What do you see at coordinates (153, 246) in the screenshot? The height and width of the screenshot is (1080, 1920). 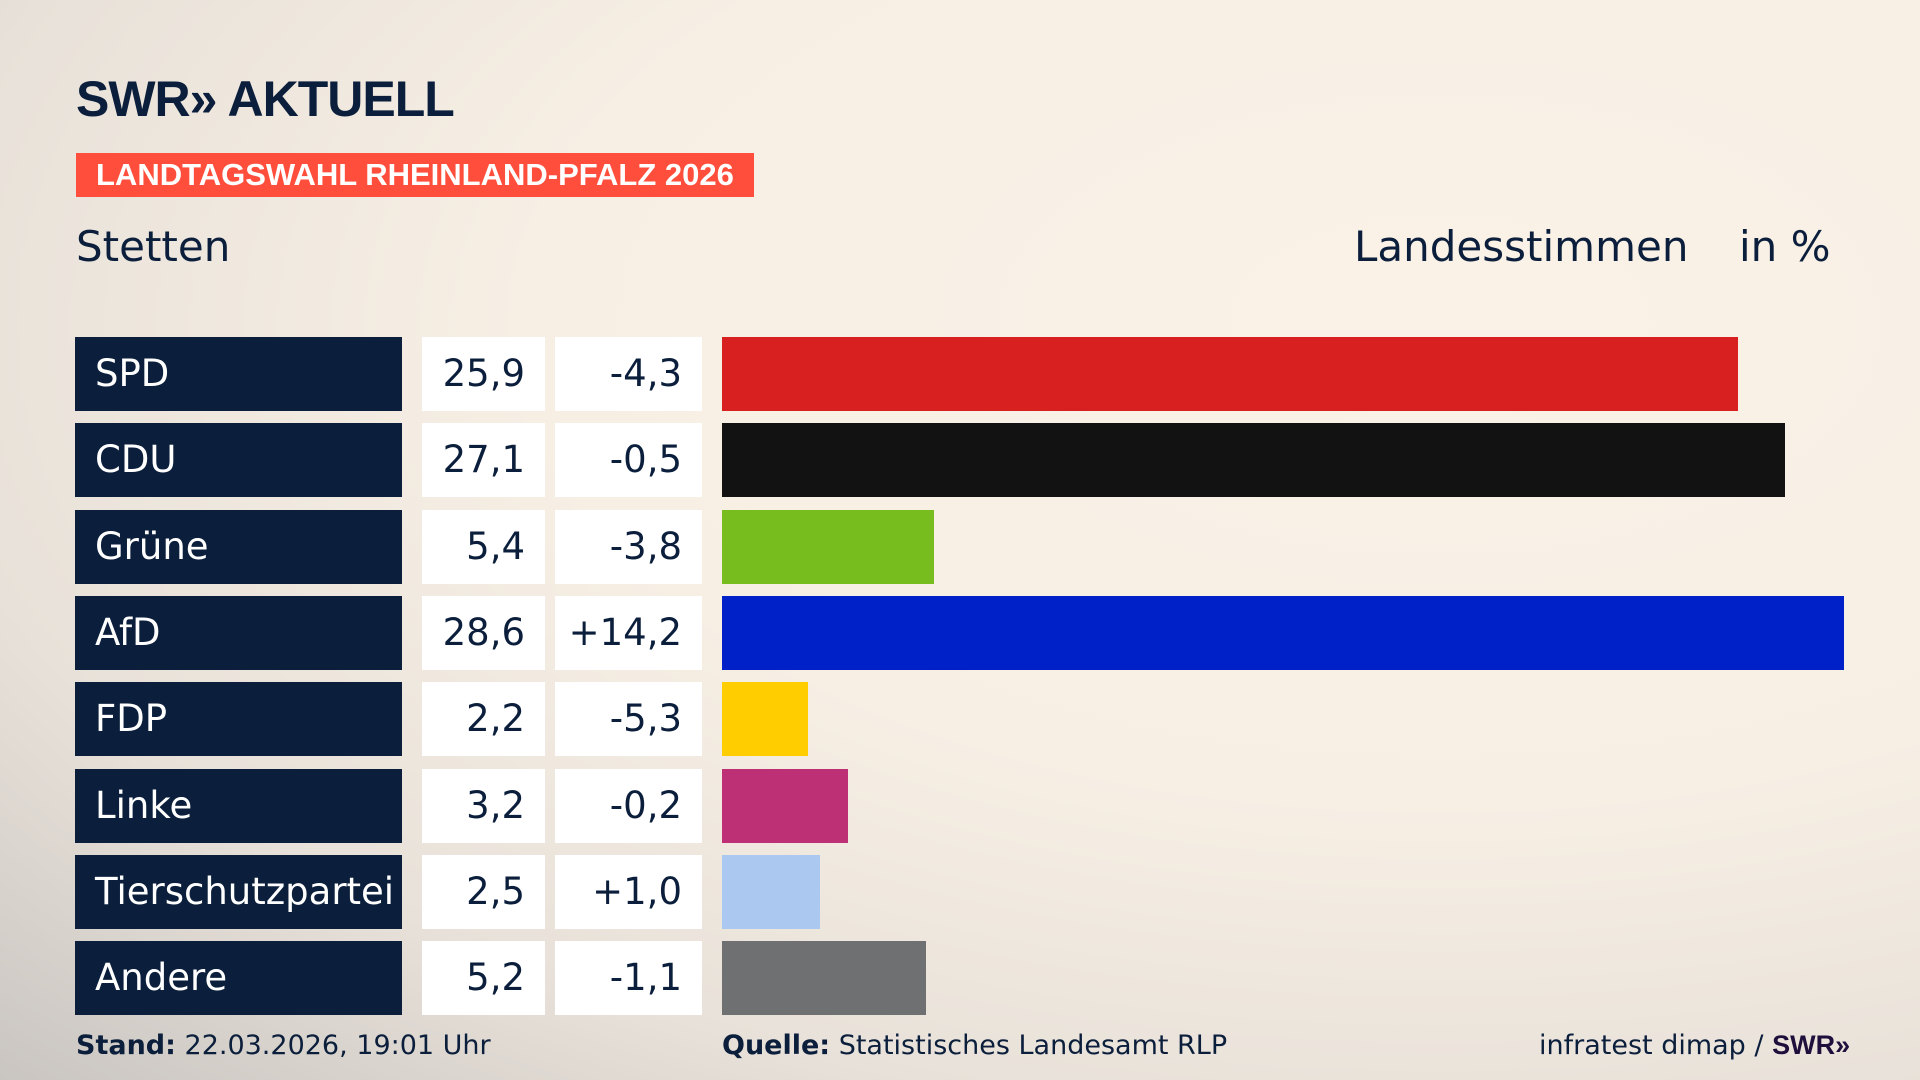 I see `location-title: Stetten` at bounding box center [153, 246].